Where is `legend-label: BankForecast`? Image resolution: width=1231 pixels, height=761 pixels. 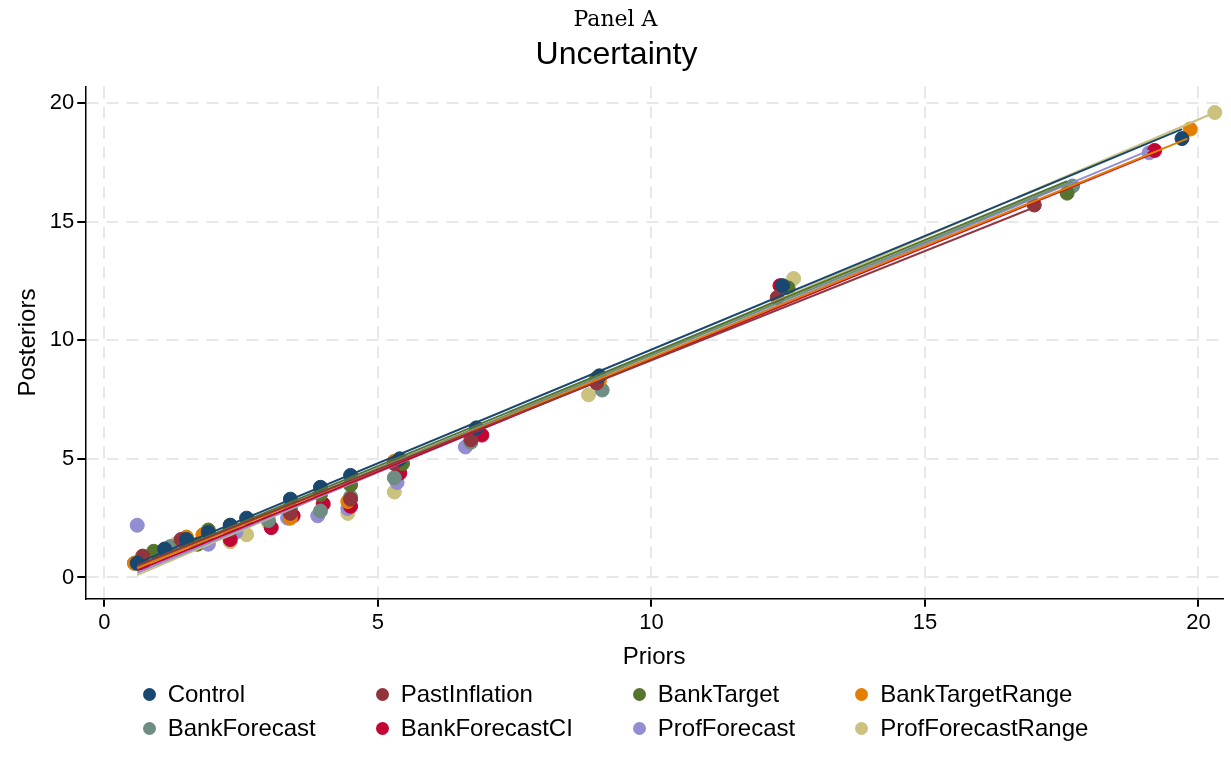 legend-label: BankForecast is located at coordinates (241, 728).